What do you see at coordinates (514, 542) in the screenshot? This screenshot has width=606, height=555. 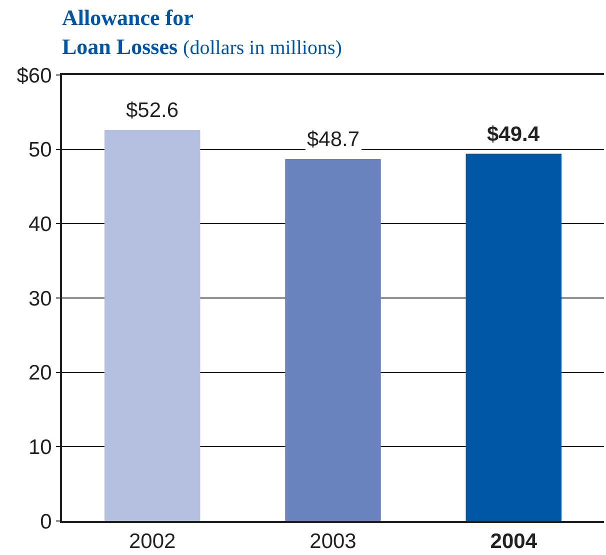 I see `x-tick-label: 2004` at bounding box center [514, 542].